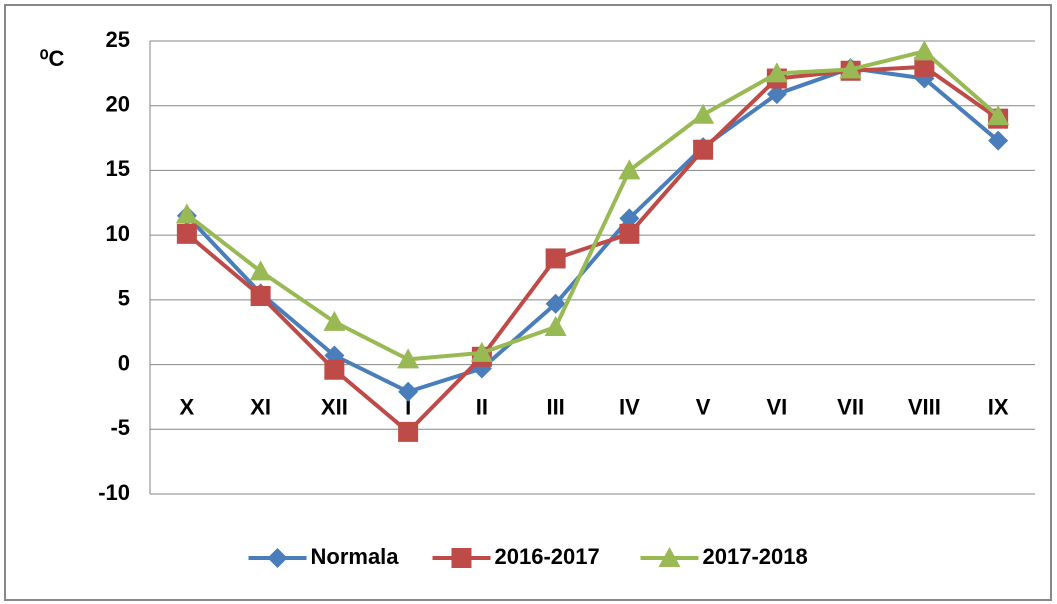 The height and width of the screenshot is (604, 1057). Describe the element at coordinates (124, 298) in the screenshot. I see `y-tick-label: 5` at that location.